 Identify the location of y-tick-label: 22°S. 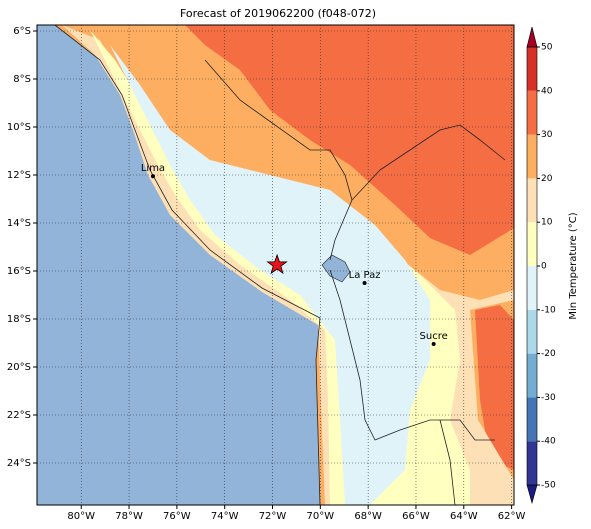
(19, 415).